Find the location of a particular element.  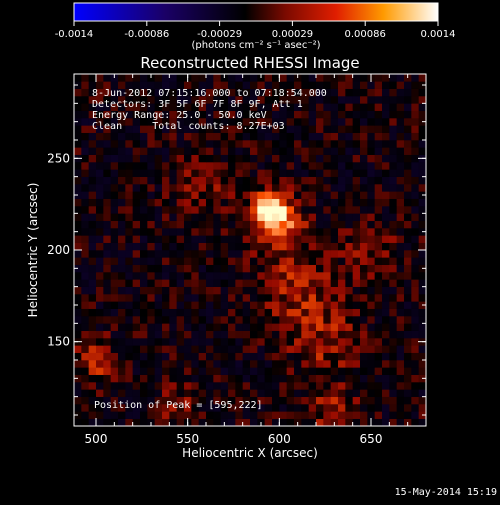

footer-timestamp: 15-May-2014 15:19 is located at coordinates (446, 492).